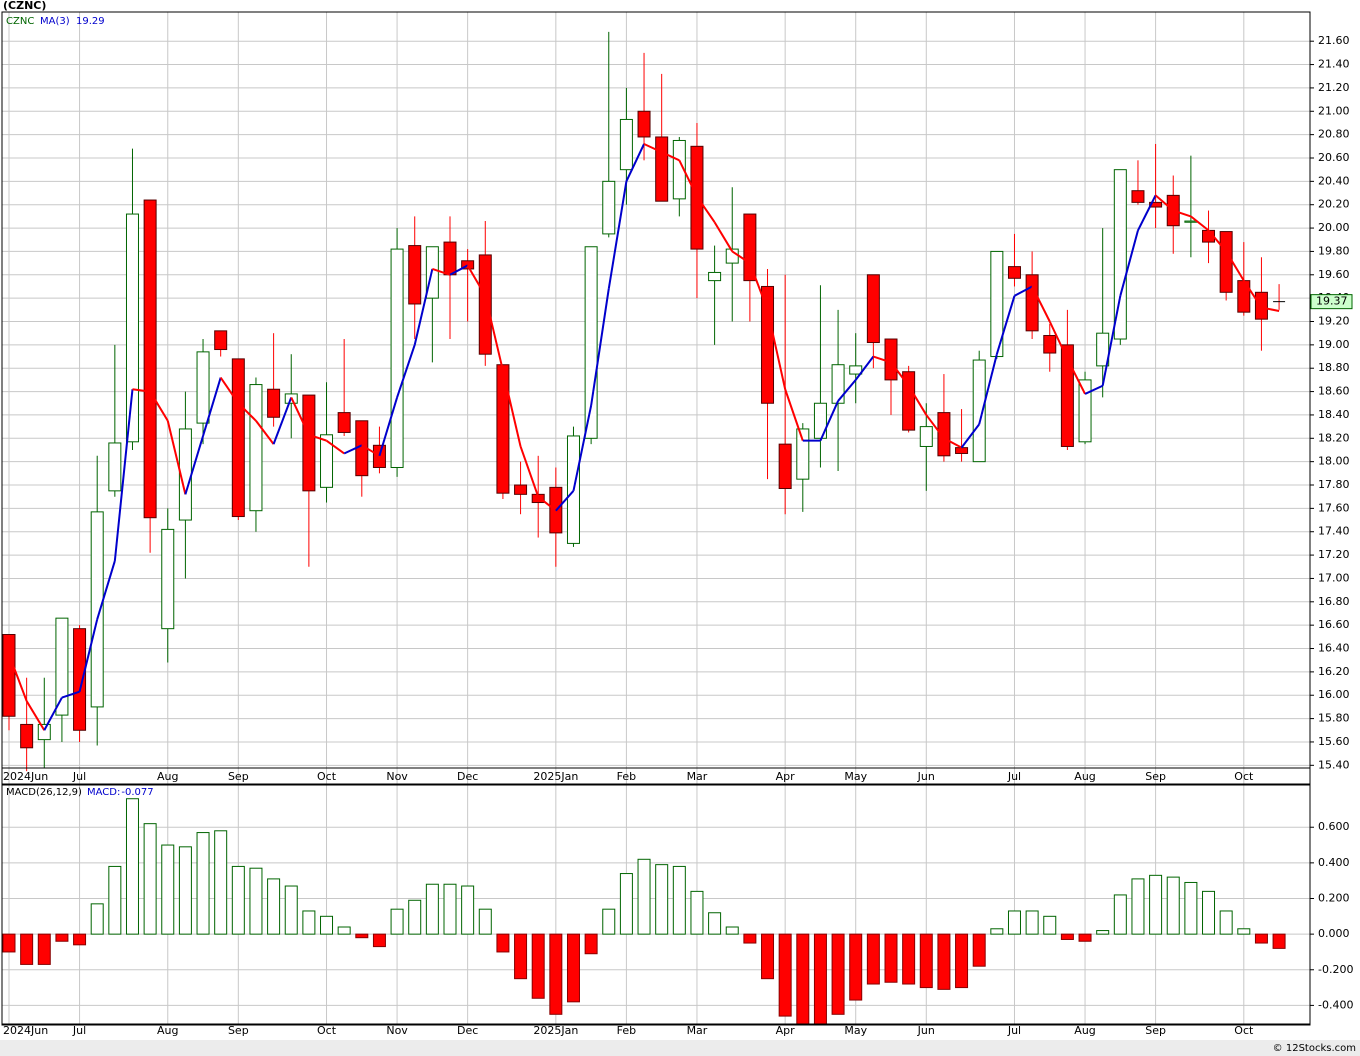 The height and width of the screenshot is (1056, 1360). I want to click on y-tick-label: 20.00, so click(1334, 227).